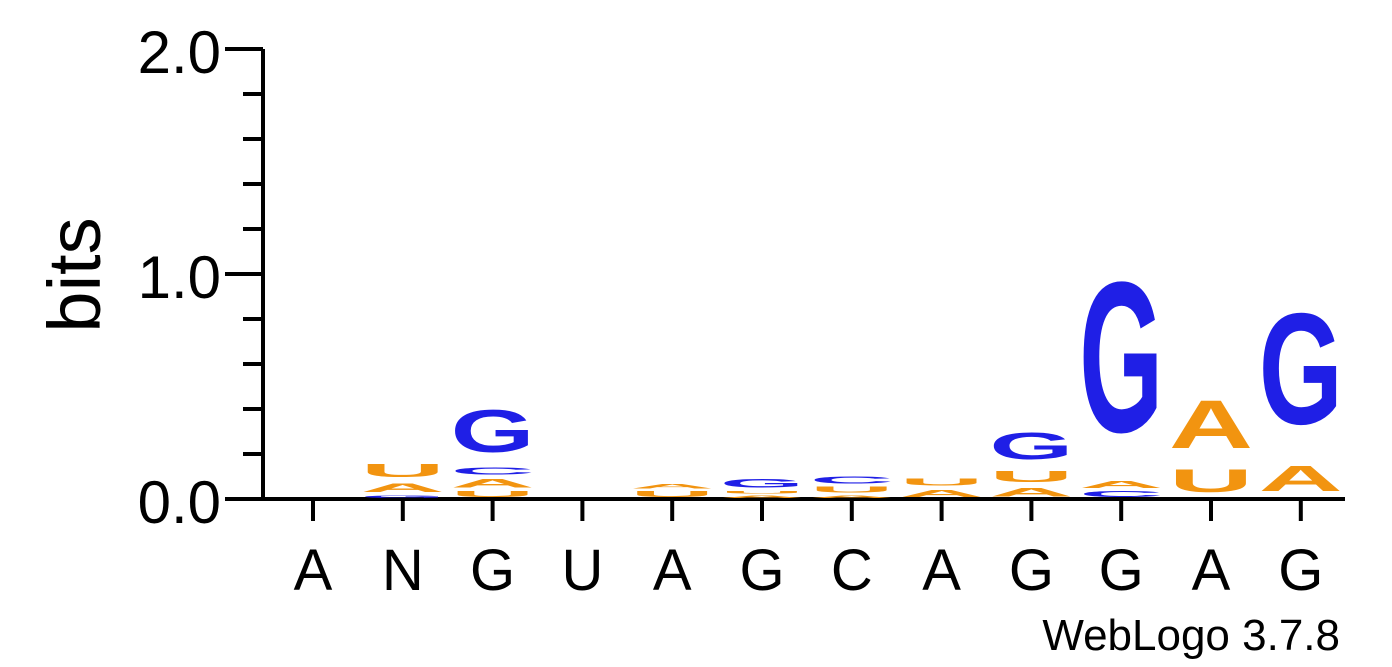 Image resolution: width=1392 pixels, height=667 pixels. Describe the element at coordinates (179, 52) in the screenshot. I see `y-tick-label: 2.0` at that location.